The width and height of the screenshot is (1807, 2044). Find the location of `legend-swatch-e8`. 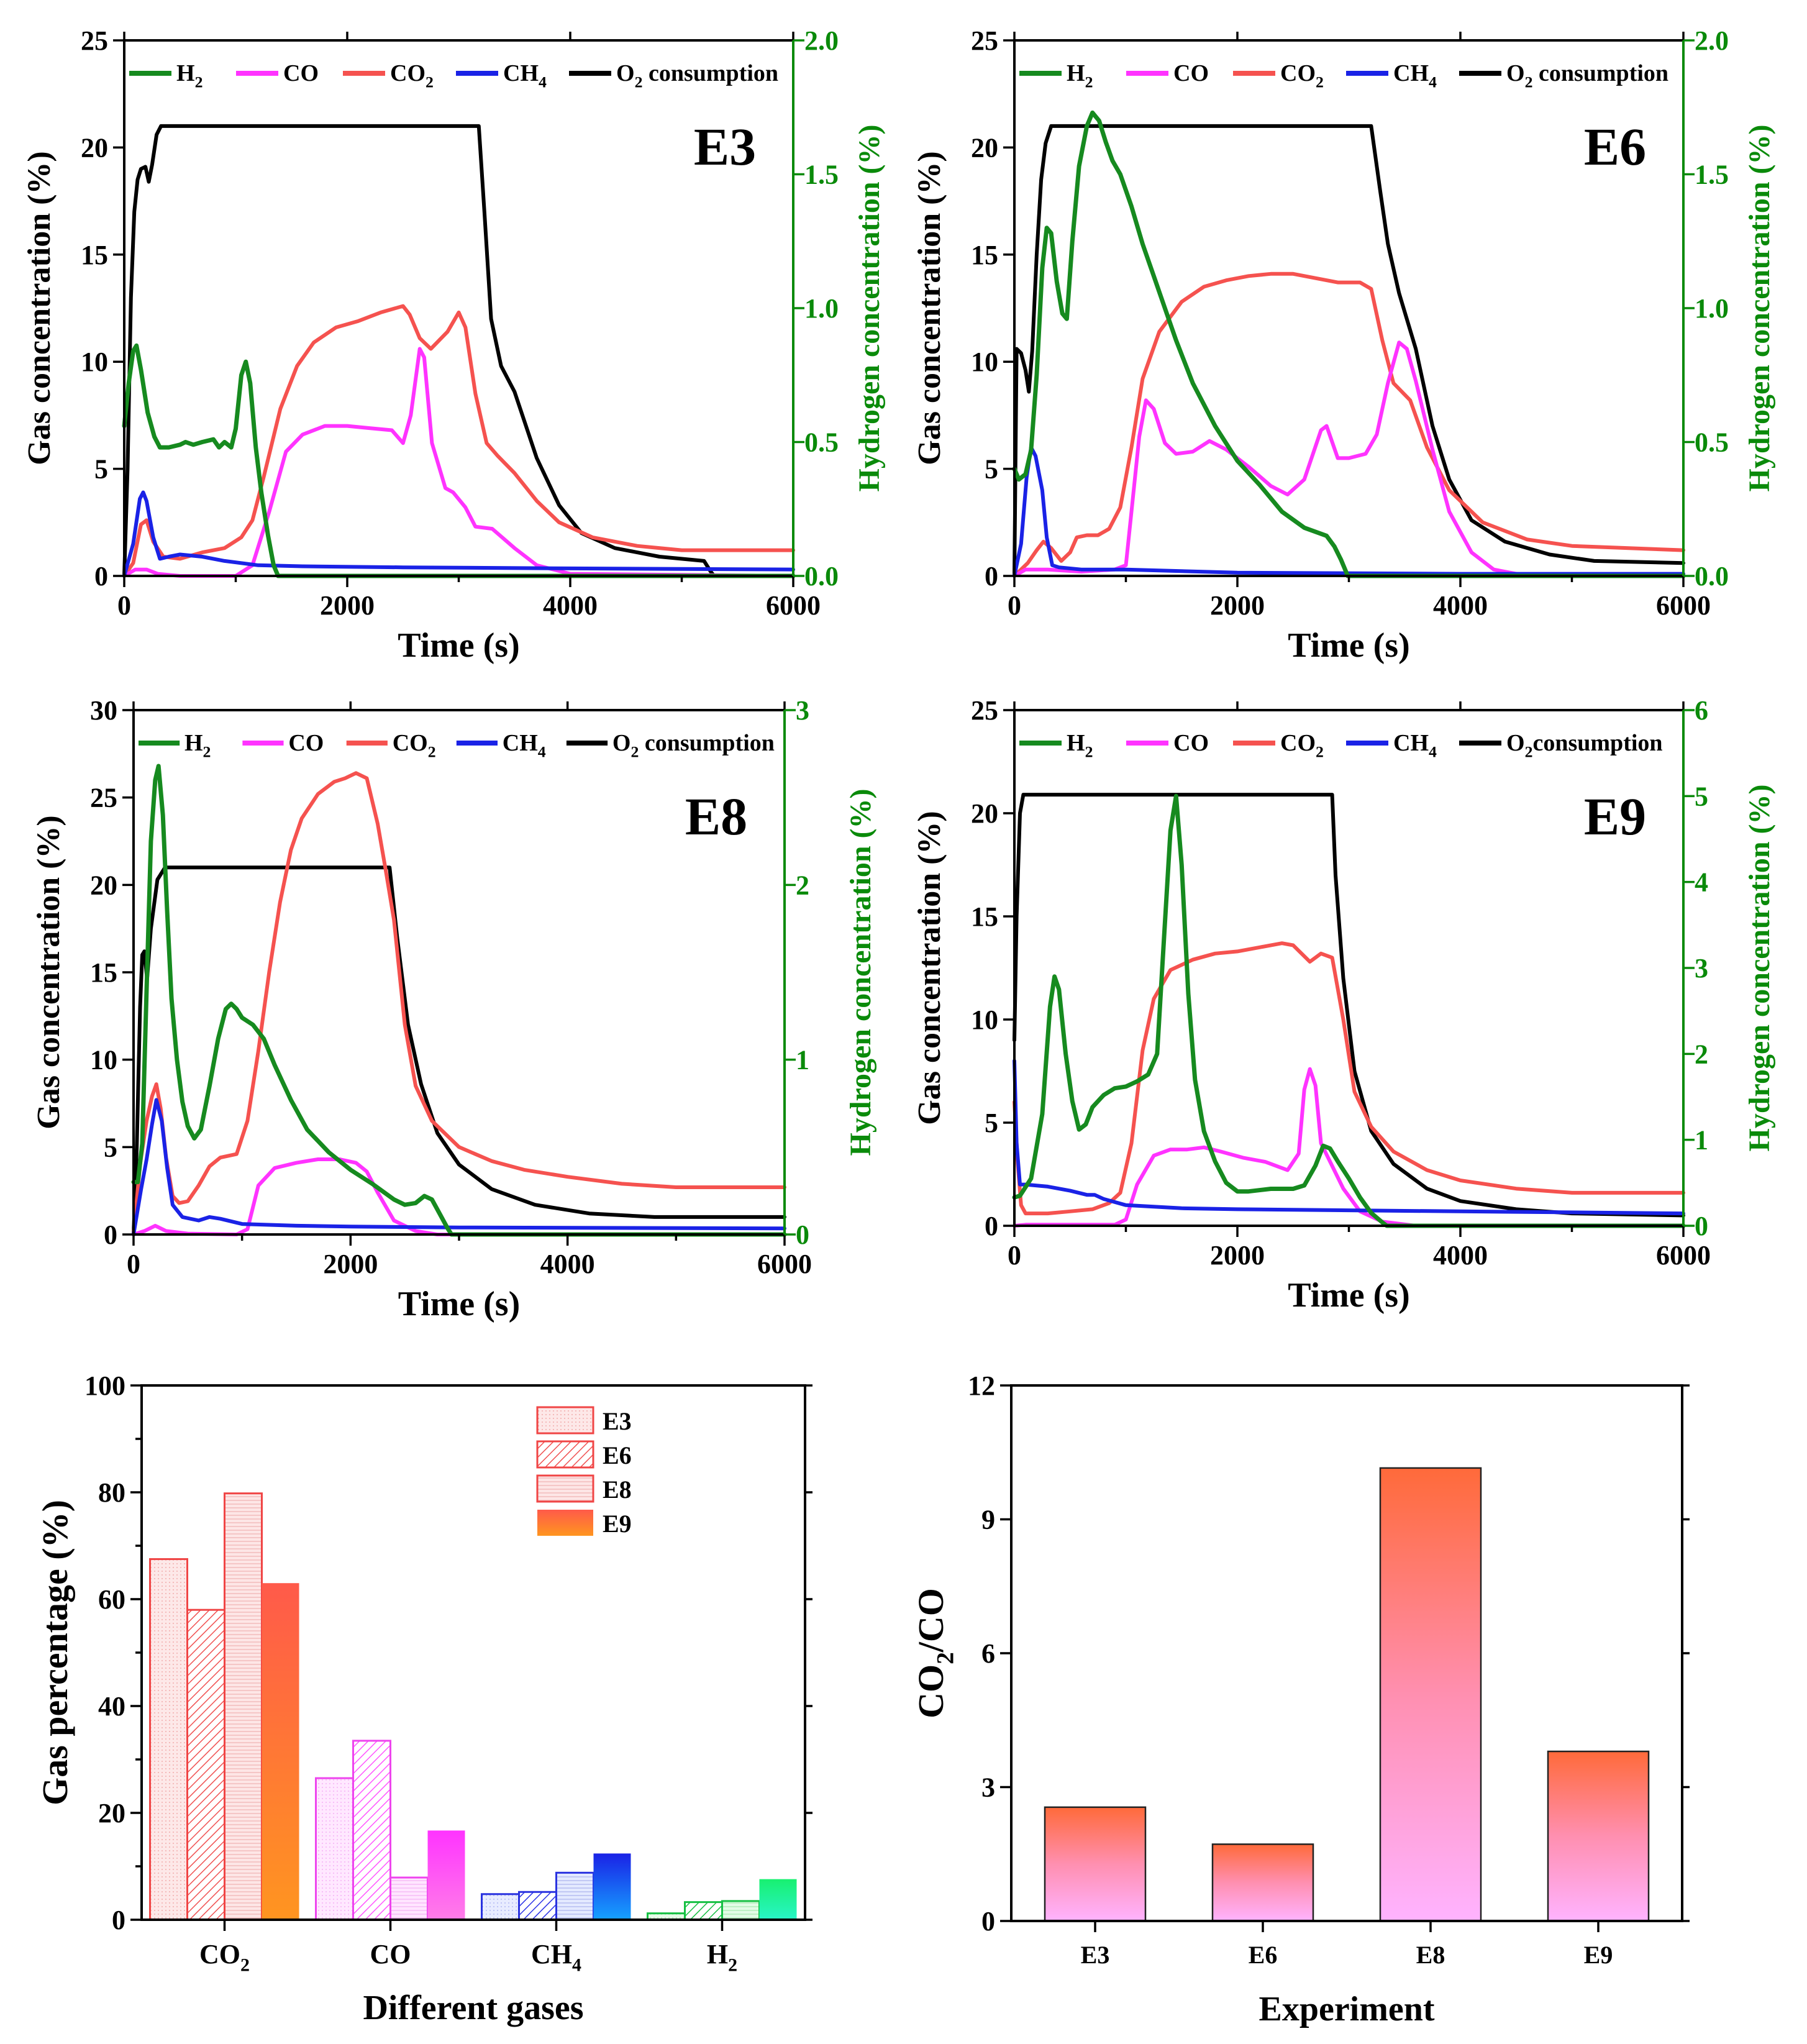

legend-swatch-e8 is located at coordinates (565, 1488).